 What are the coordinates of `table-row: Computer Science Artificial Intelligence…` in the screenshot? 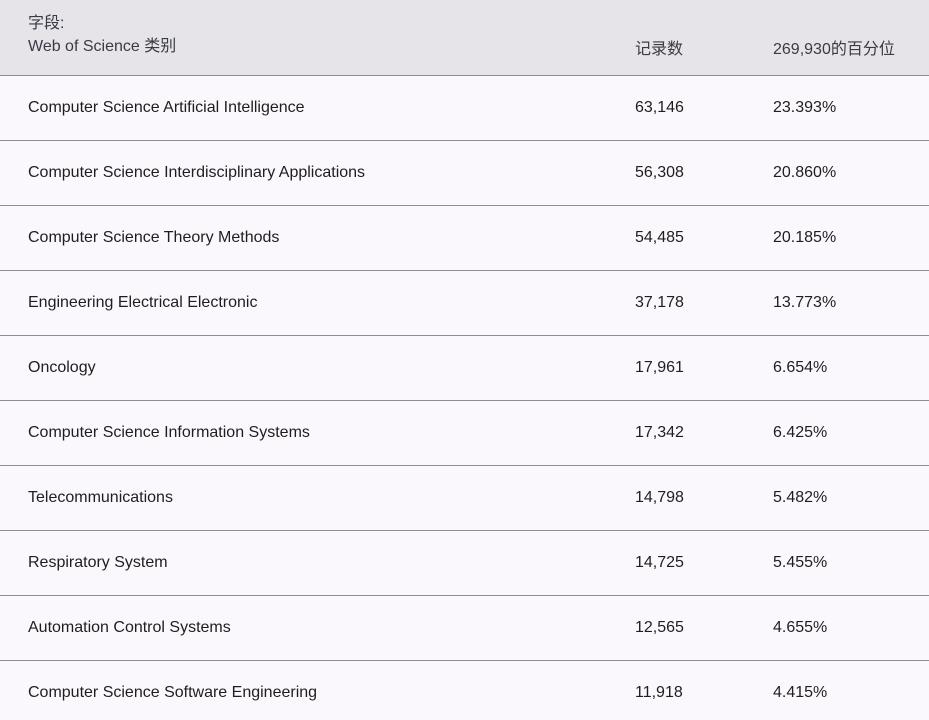 It's located at (464, 108).